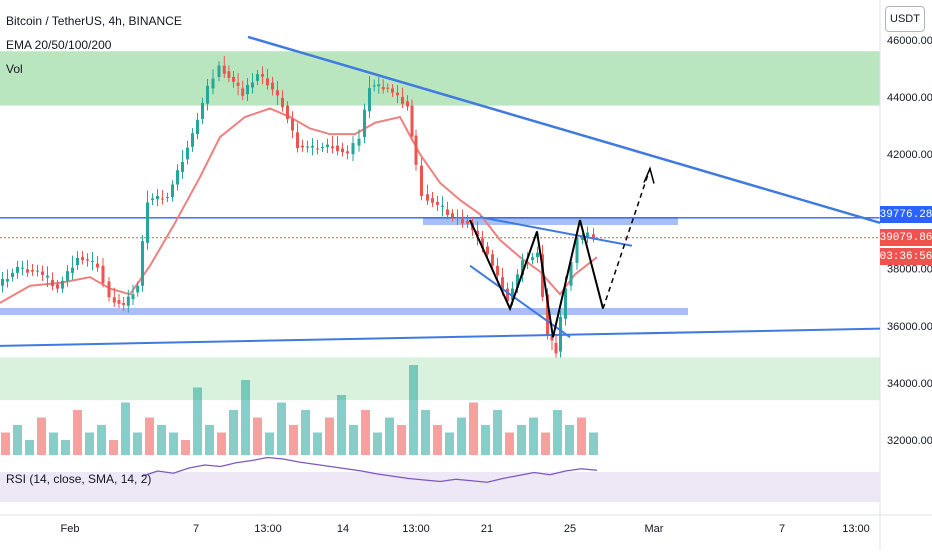 This screenshot has height=555, width=932. What do you see at coordinates (909, 441) in the screenshot?
I see `price-tick-label: 32000.00` at bounding box center [909, 441].